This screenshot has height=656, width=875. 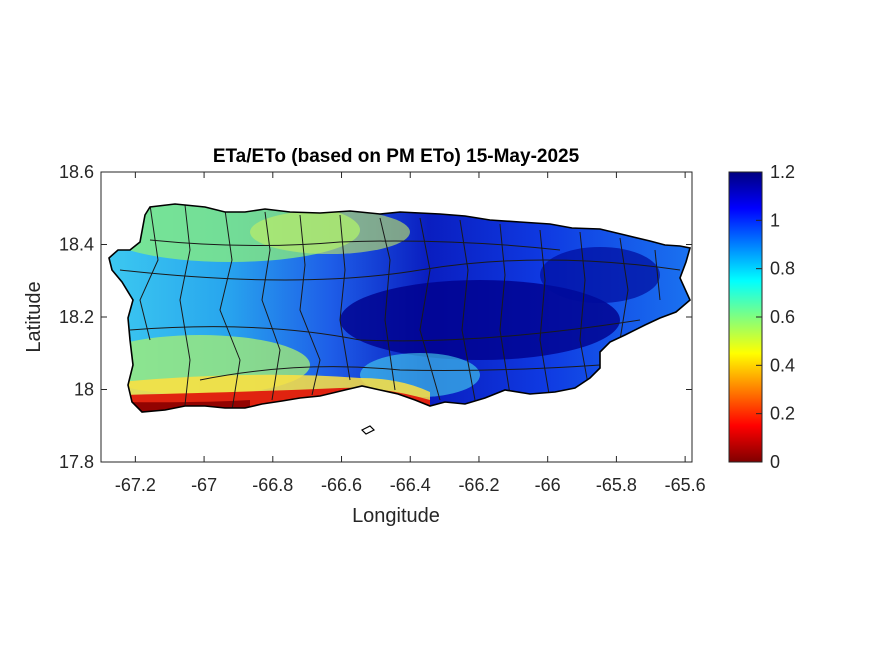 I want to click on central-dark-zone, so click(x=480, y=320).